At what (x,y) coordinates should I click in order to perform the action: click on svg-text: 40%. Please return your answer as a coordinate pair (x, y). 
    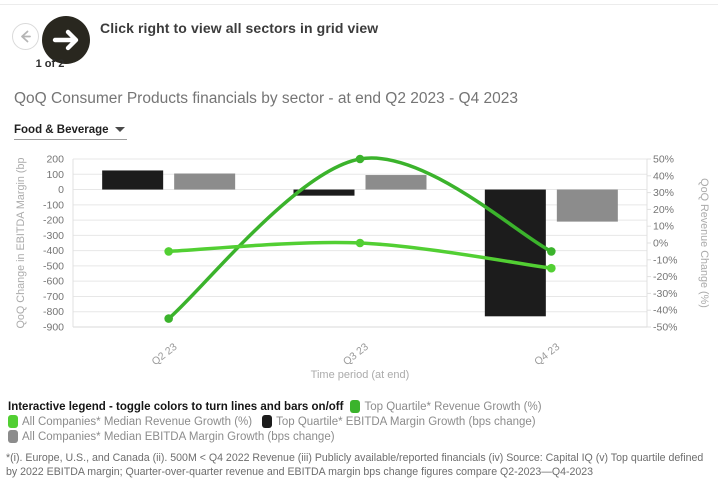
    Looking at the image, I should click on (663, 176).